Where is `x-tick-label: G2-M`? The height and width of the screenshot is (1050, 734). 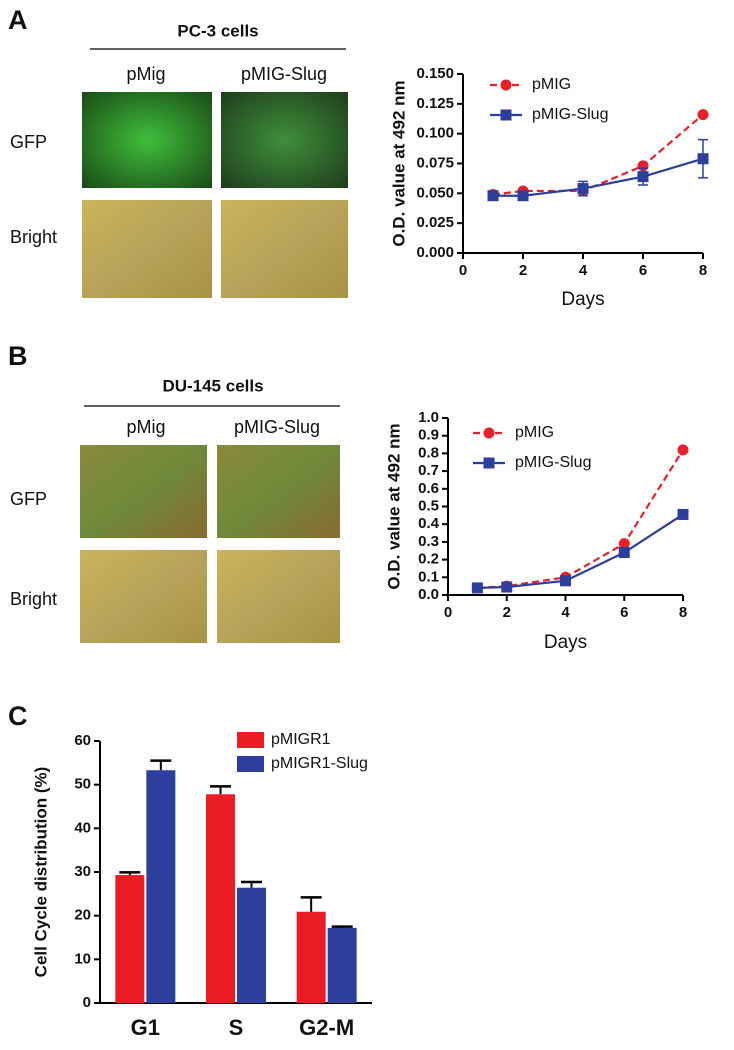
x-tick-label: G2-M is located at coordinates (326, 1027).